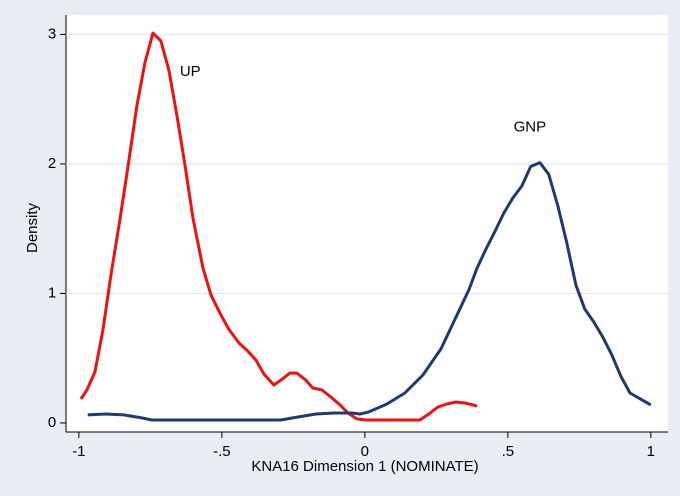 The height and width of the screenshot is (496, 680). What do you see at coordinates (52, 422) in the screenshot?
I see `y-tick-label: 0` at bounding box center [52, 422].